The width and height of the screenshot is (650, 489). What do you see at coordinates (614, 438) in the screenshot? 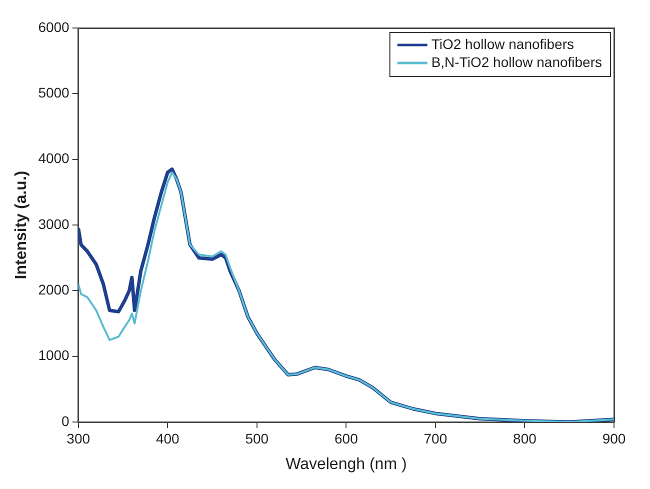
I see `x-tick-label: 900` at bounding box center [614, 438].